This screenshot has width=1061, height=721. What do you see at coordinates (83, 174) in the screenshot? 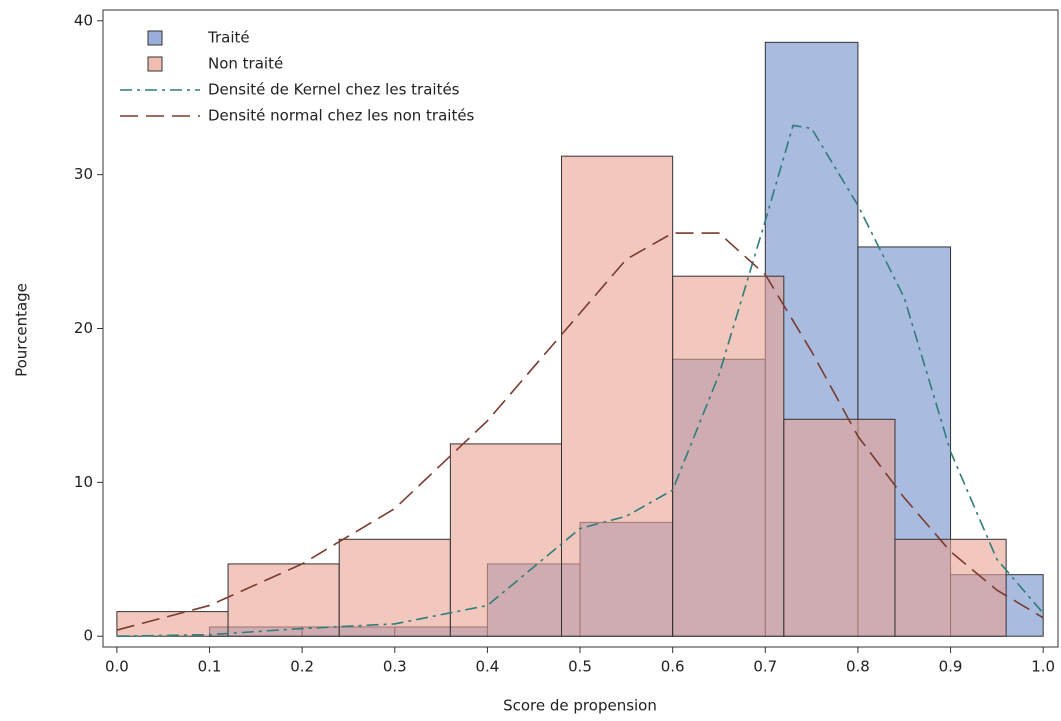
I see `y-tick-label: 30` at bounding box center [83, 174].